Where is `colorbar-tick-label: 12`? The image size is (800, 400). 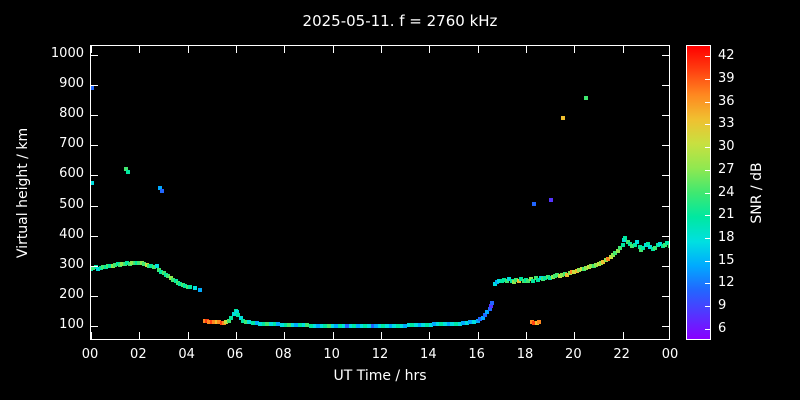
colorbar-tick-label: 12 is located at coordinates (726, 283).